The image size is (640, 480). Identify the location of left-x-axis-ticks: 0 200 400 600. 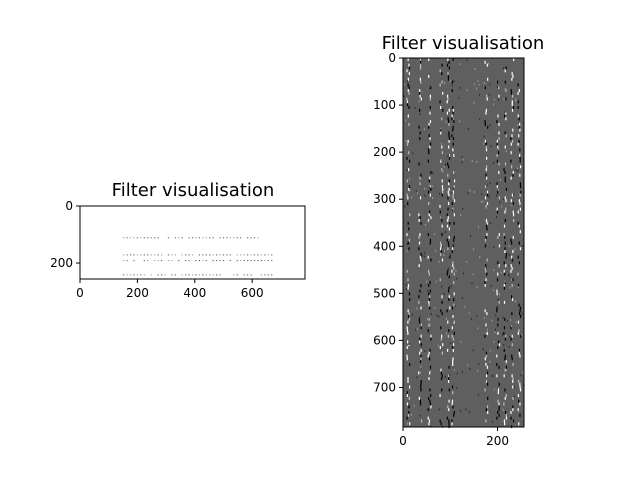
(170, 289).